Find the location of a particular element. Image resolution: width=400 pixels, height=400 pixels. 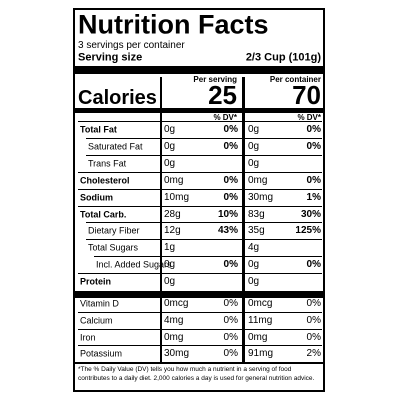

nutrient-label: Total Sugars is located at coordinates (113, 247).